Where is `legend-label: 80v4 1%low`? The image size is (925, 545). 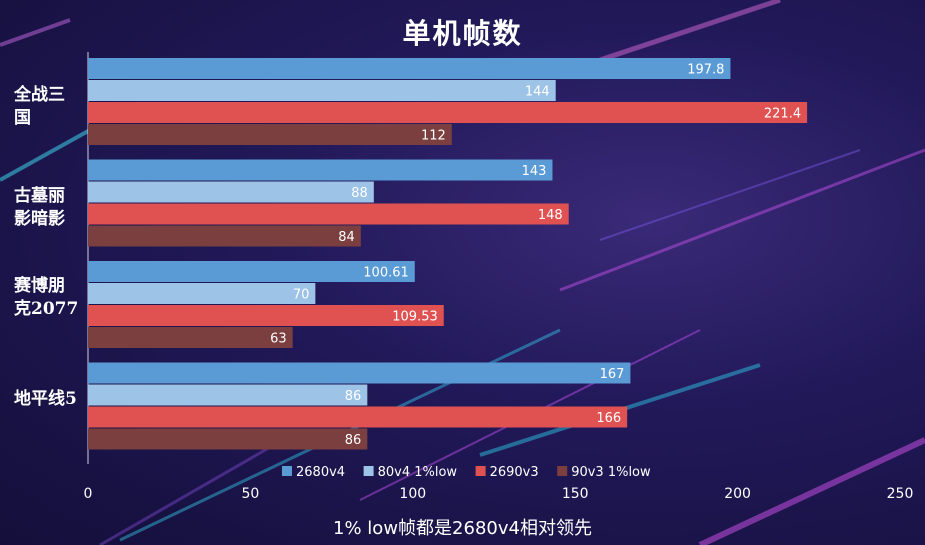
legend-label: 80v4 1%low is located at coordinates (418, 472).